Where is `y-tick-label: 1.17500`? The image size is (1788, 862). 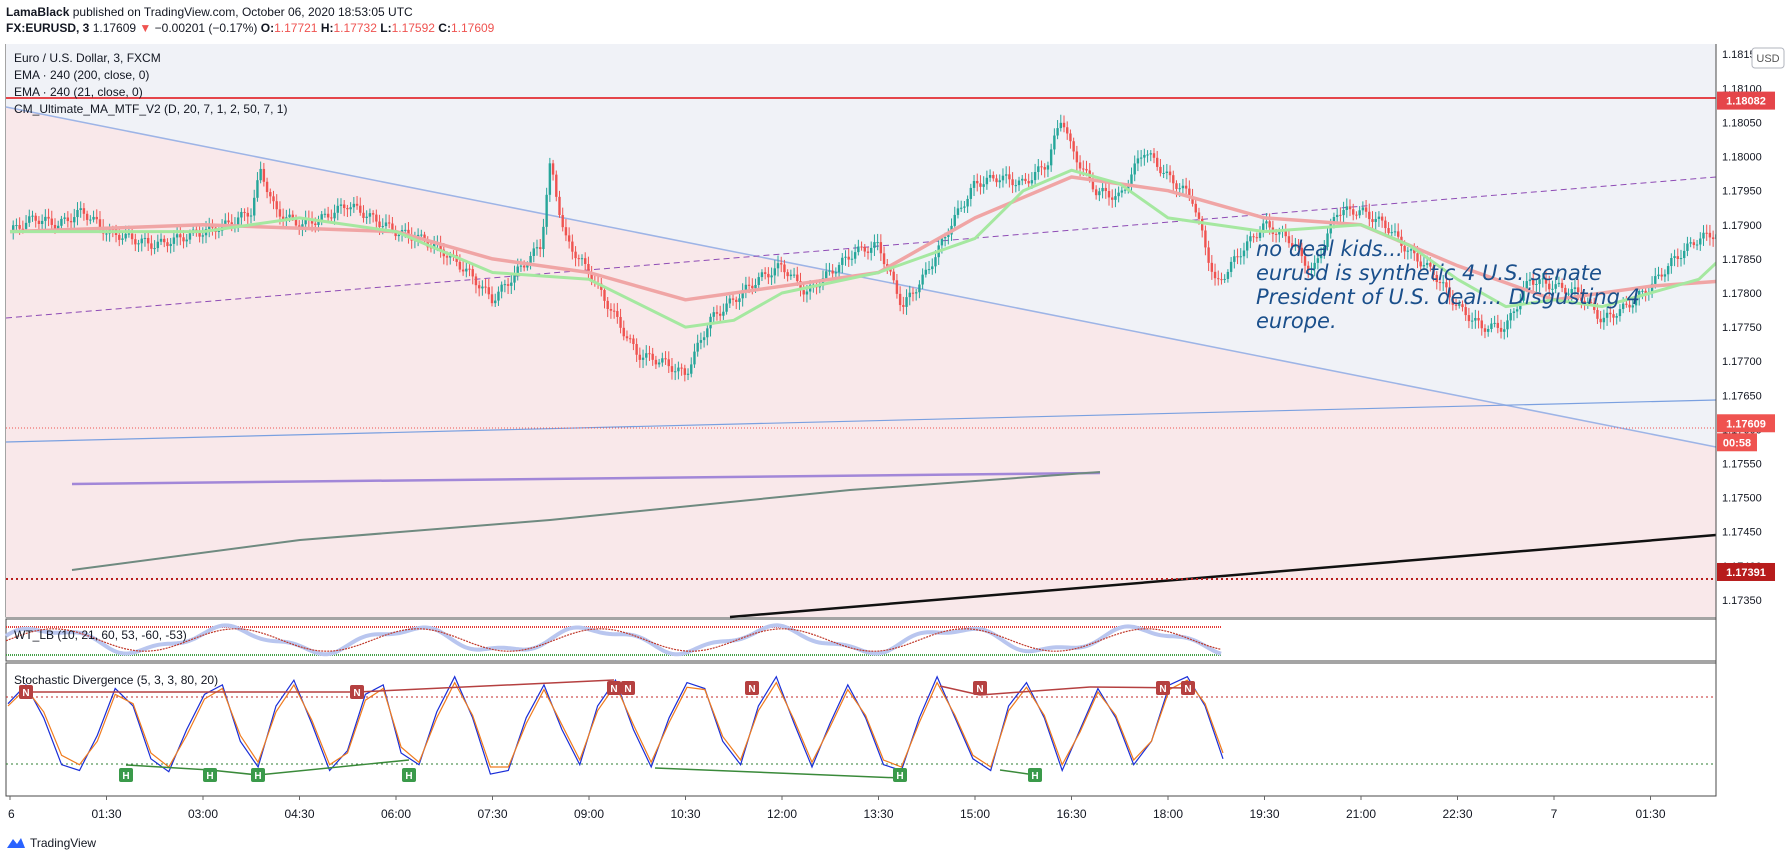 y-tick-label: 1.17500 is located at coordinates (1742, 499).